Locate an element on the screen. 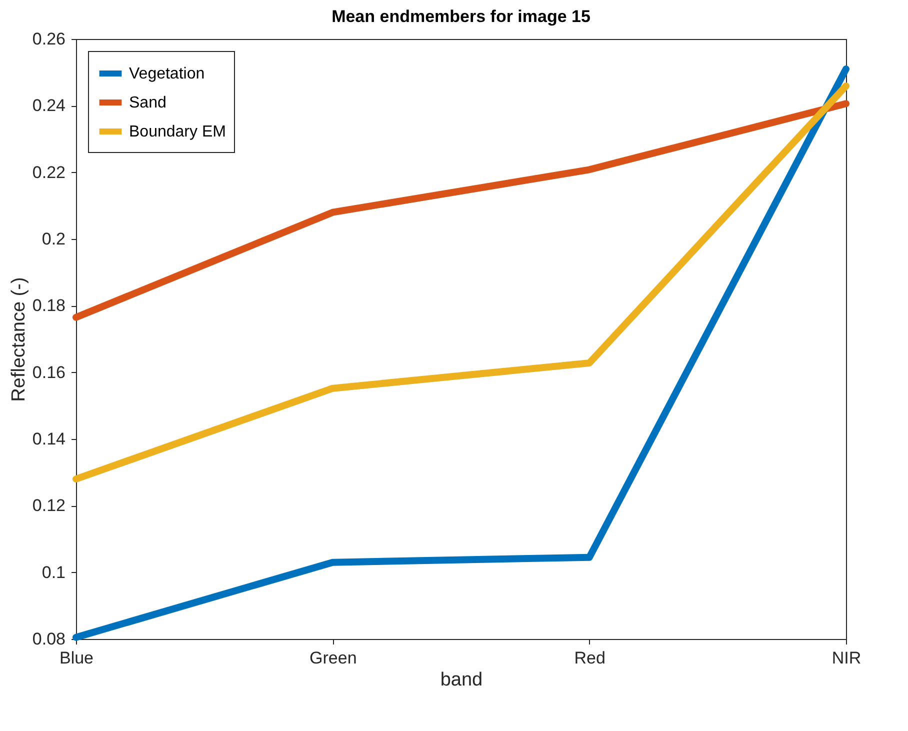 The width and height of the screenshot is (908, 731). x-axis-title: band is located at coordinates (461, 680).